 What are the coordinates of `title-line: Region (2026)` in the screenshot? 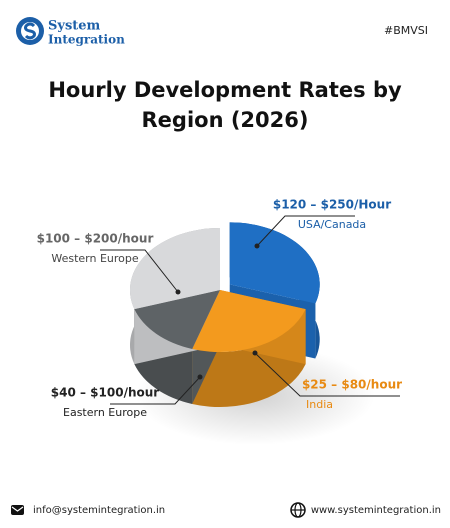 It's located at (225, 120).